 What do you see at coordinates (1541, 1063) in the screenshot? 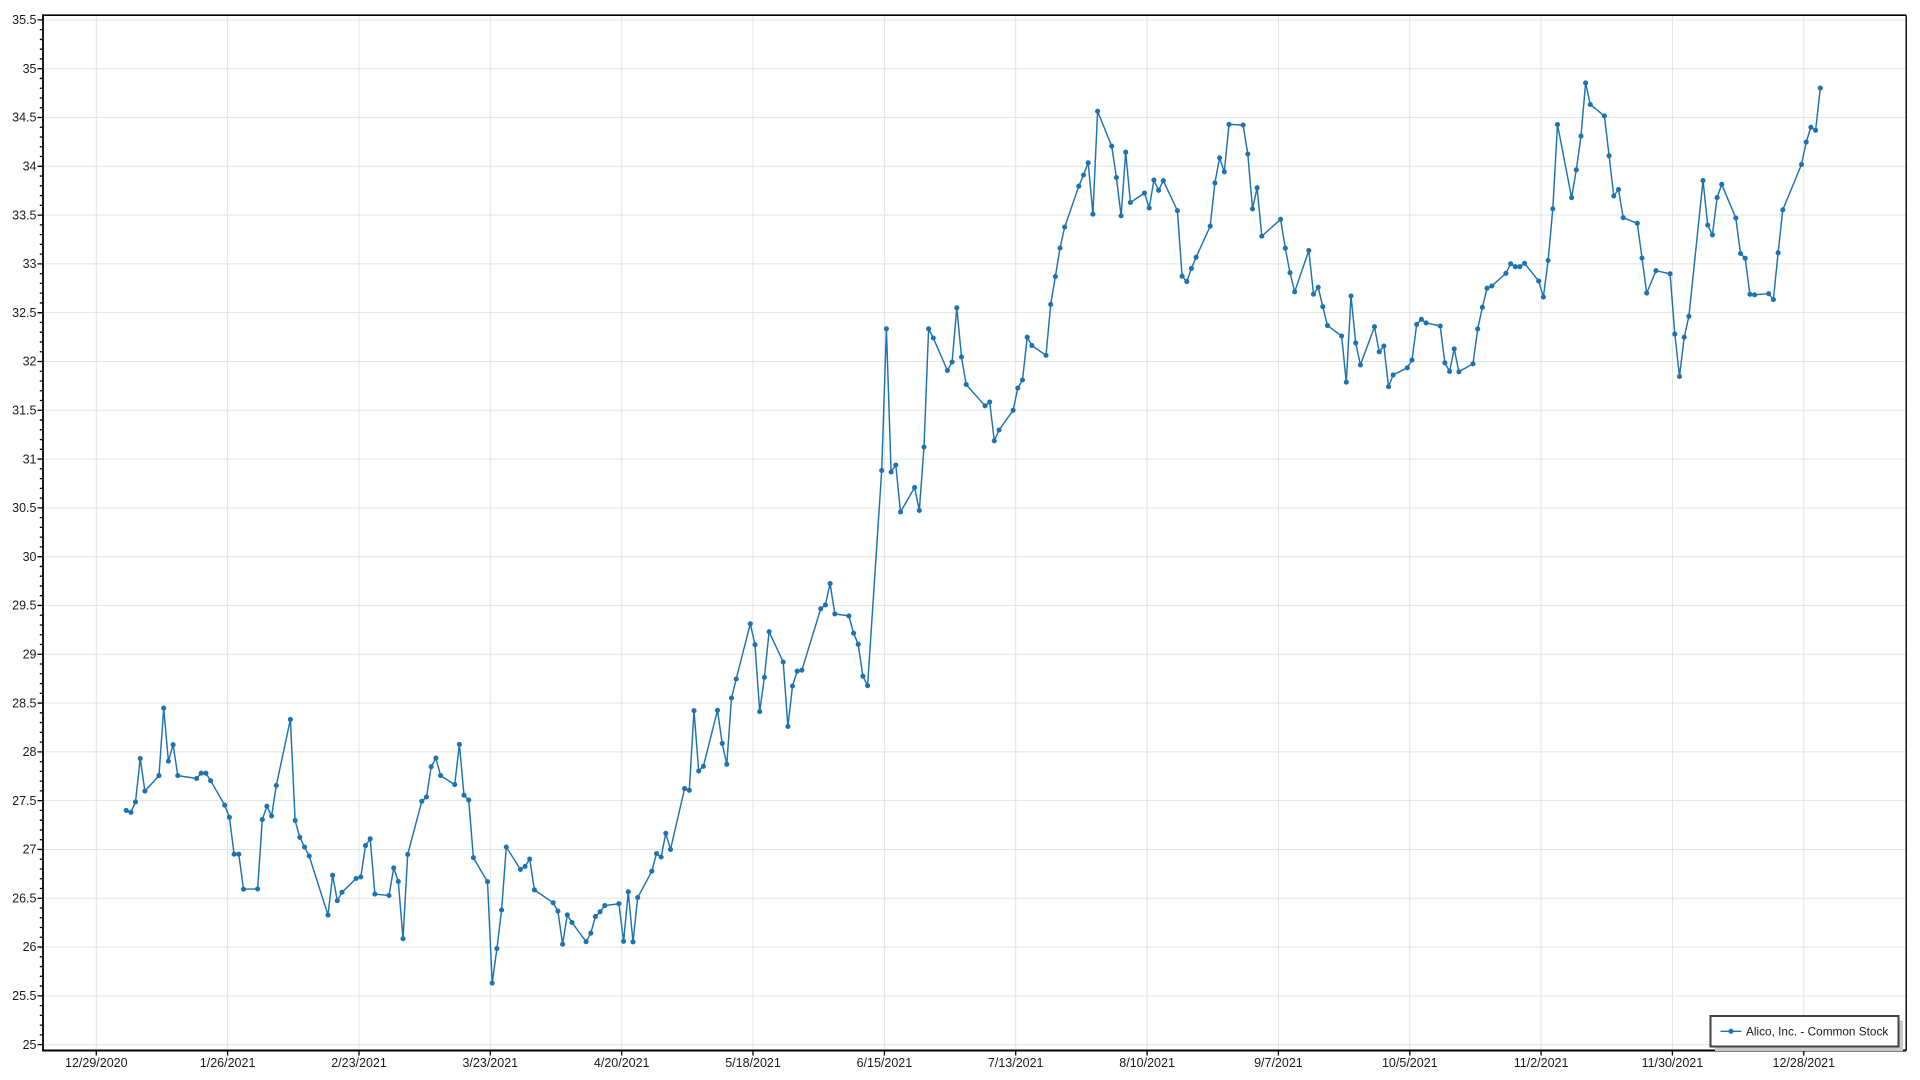
I see `svg-text: 11/2/2021` at bounding box center [1541, 1063].